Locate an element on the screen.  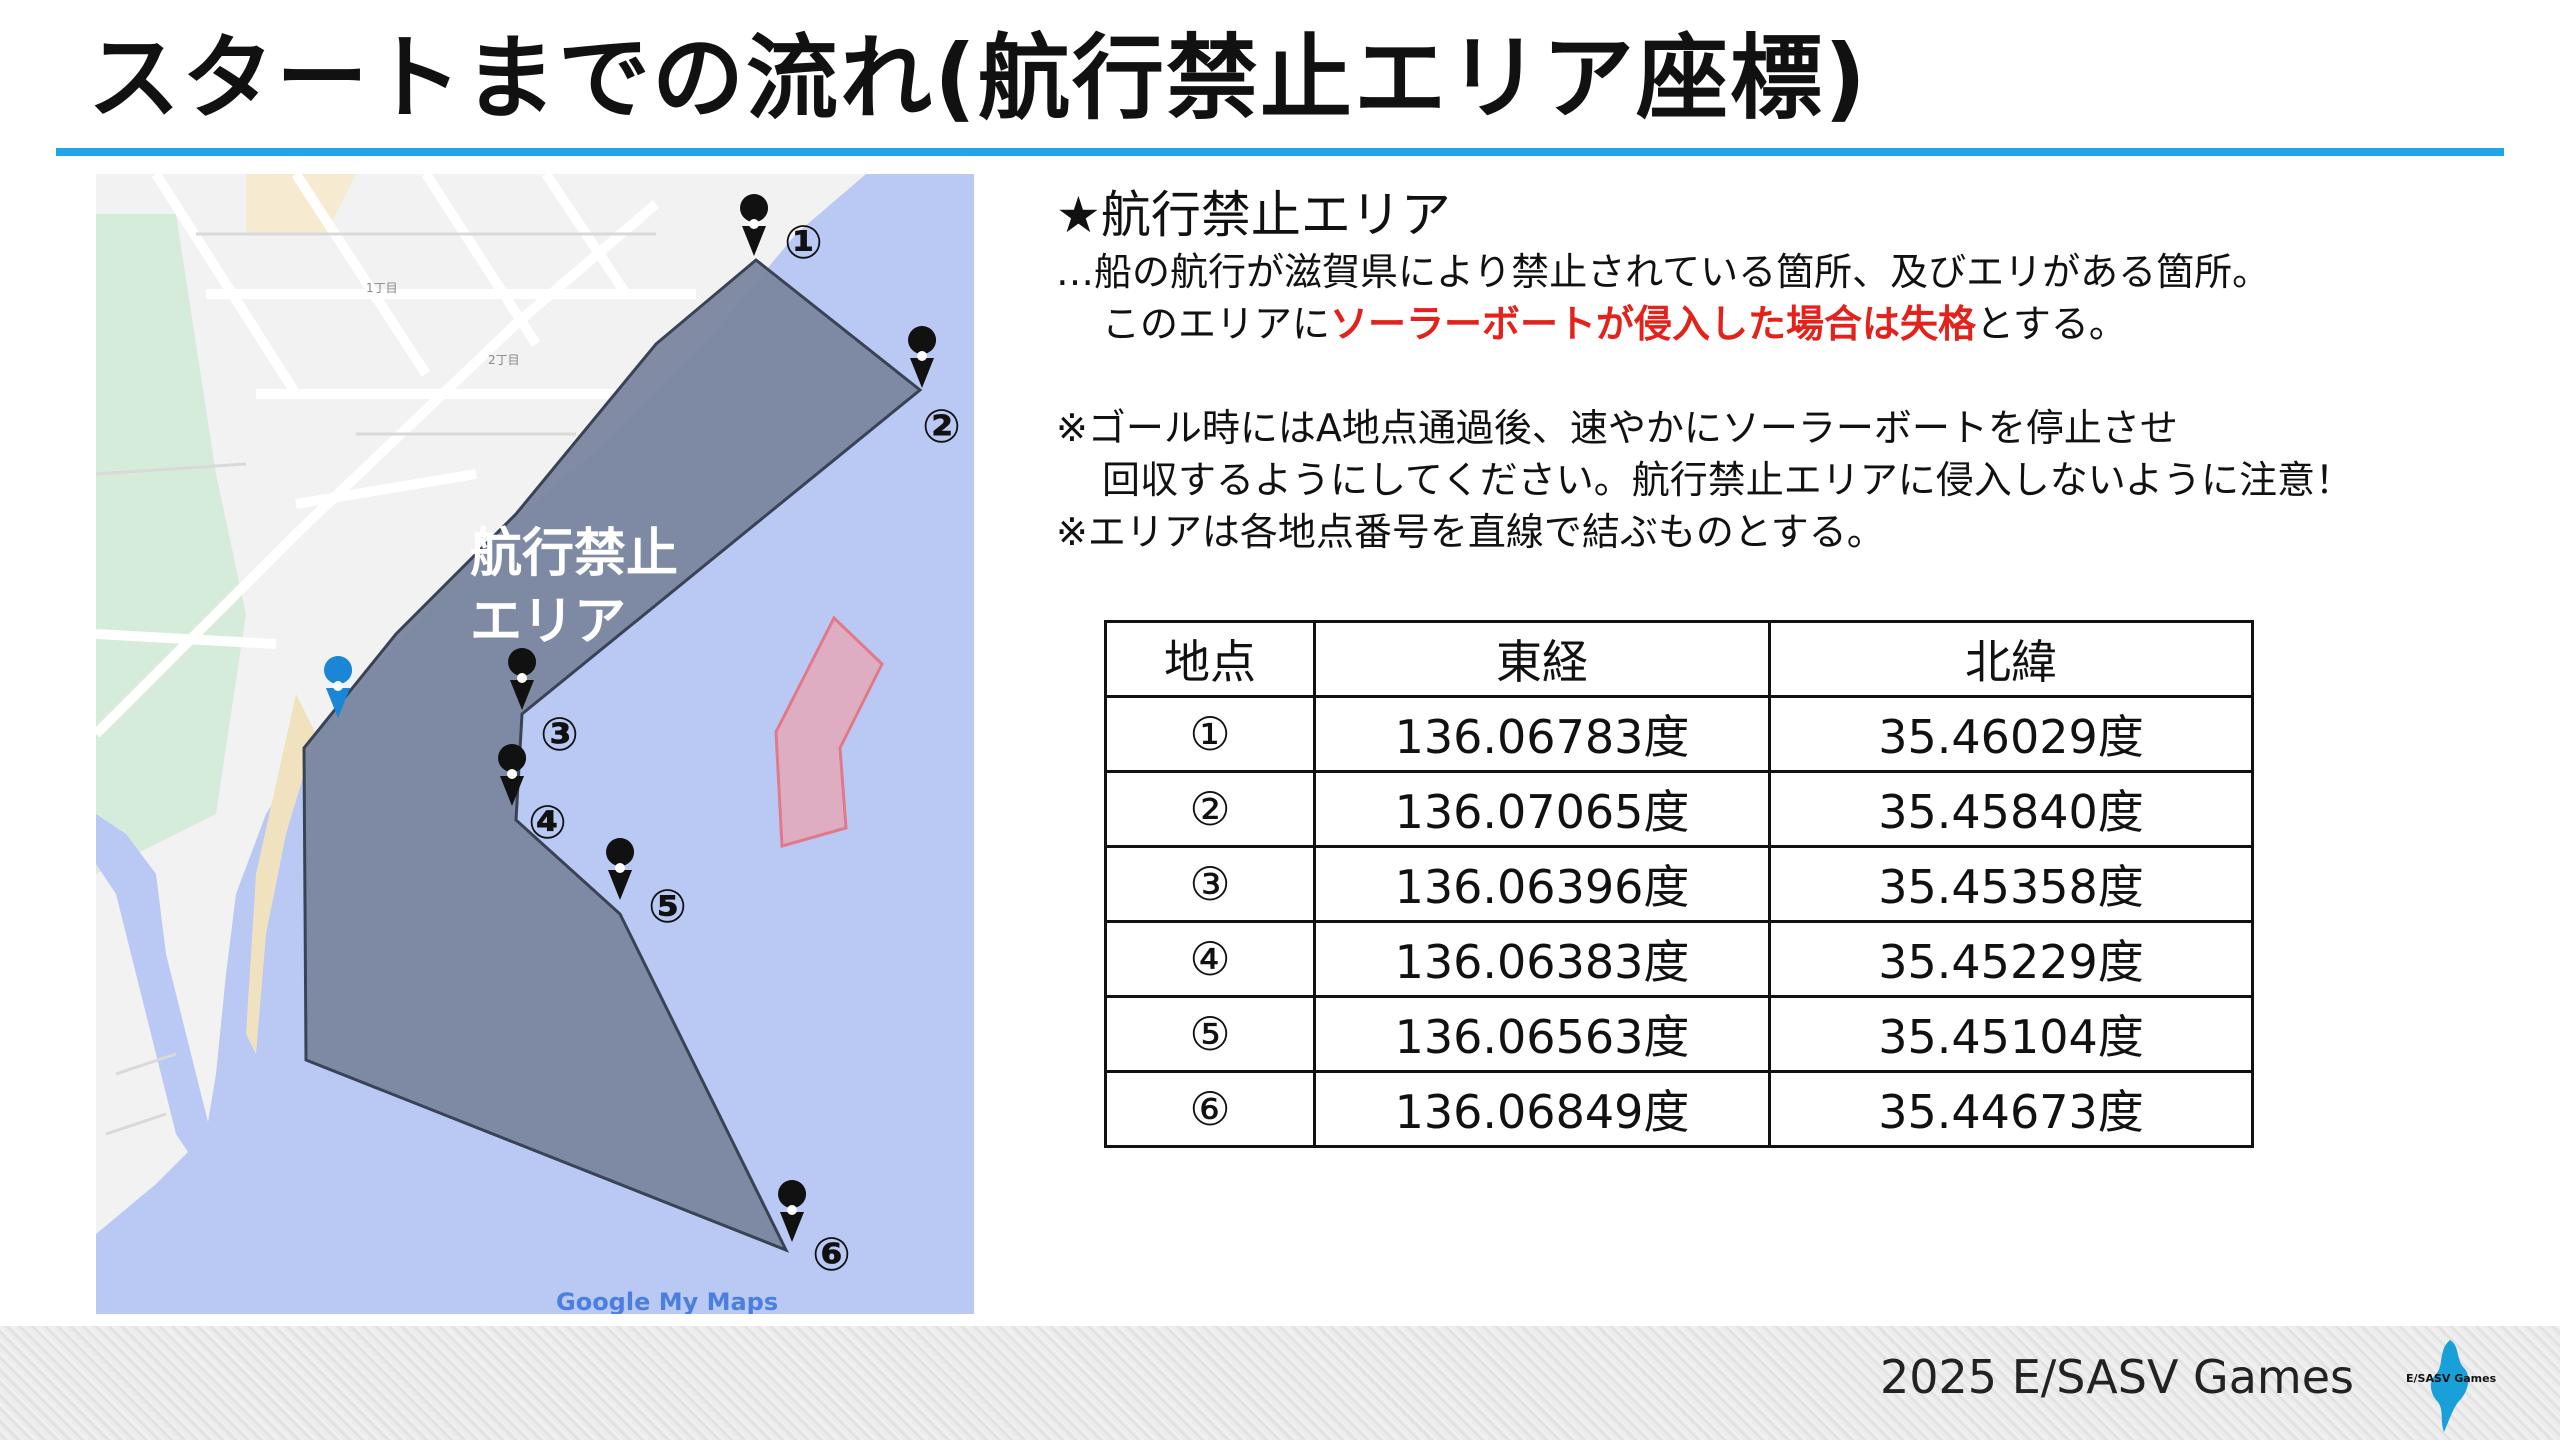
lake-logo-icon is located at coordinates (2449, 1386).